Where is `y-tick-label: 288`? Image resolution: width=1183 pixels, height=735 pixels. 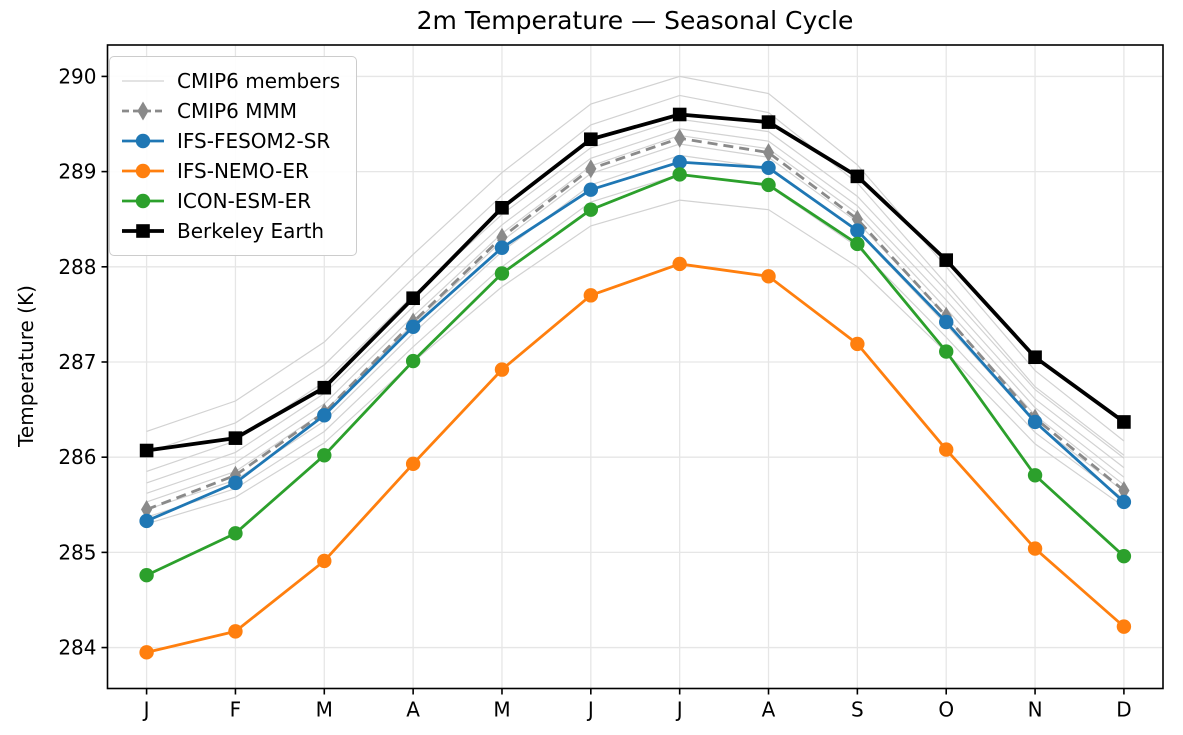 y-tick-label: 288 is located at coordinates (77, 267).